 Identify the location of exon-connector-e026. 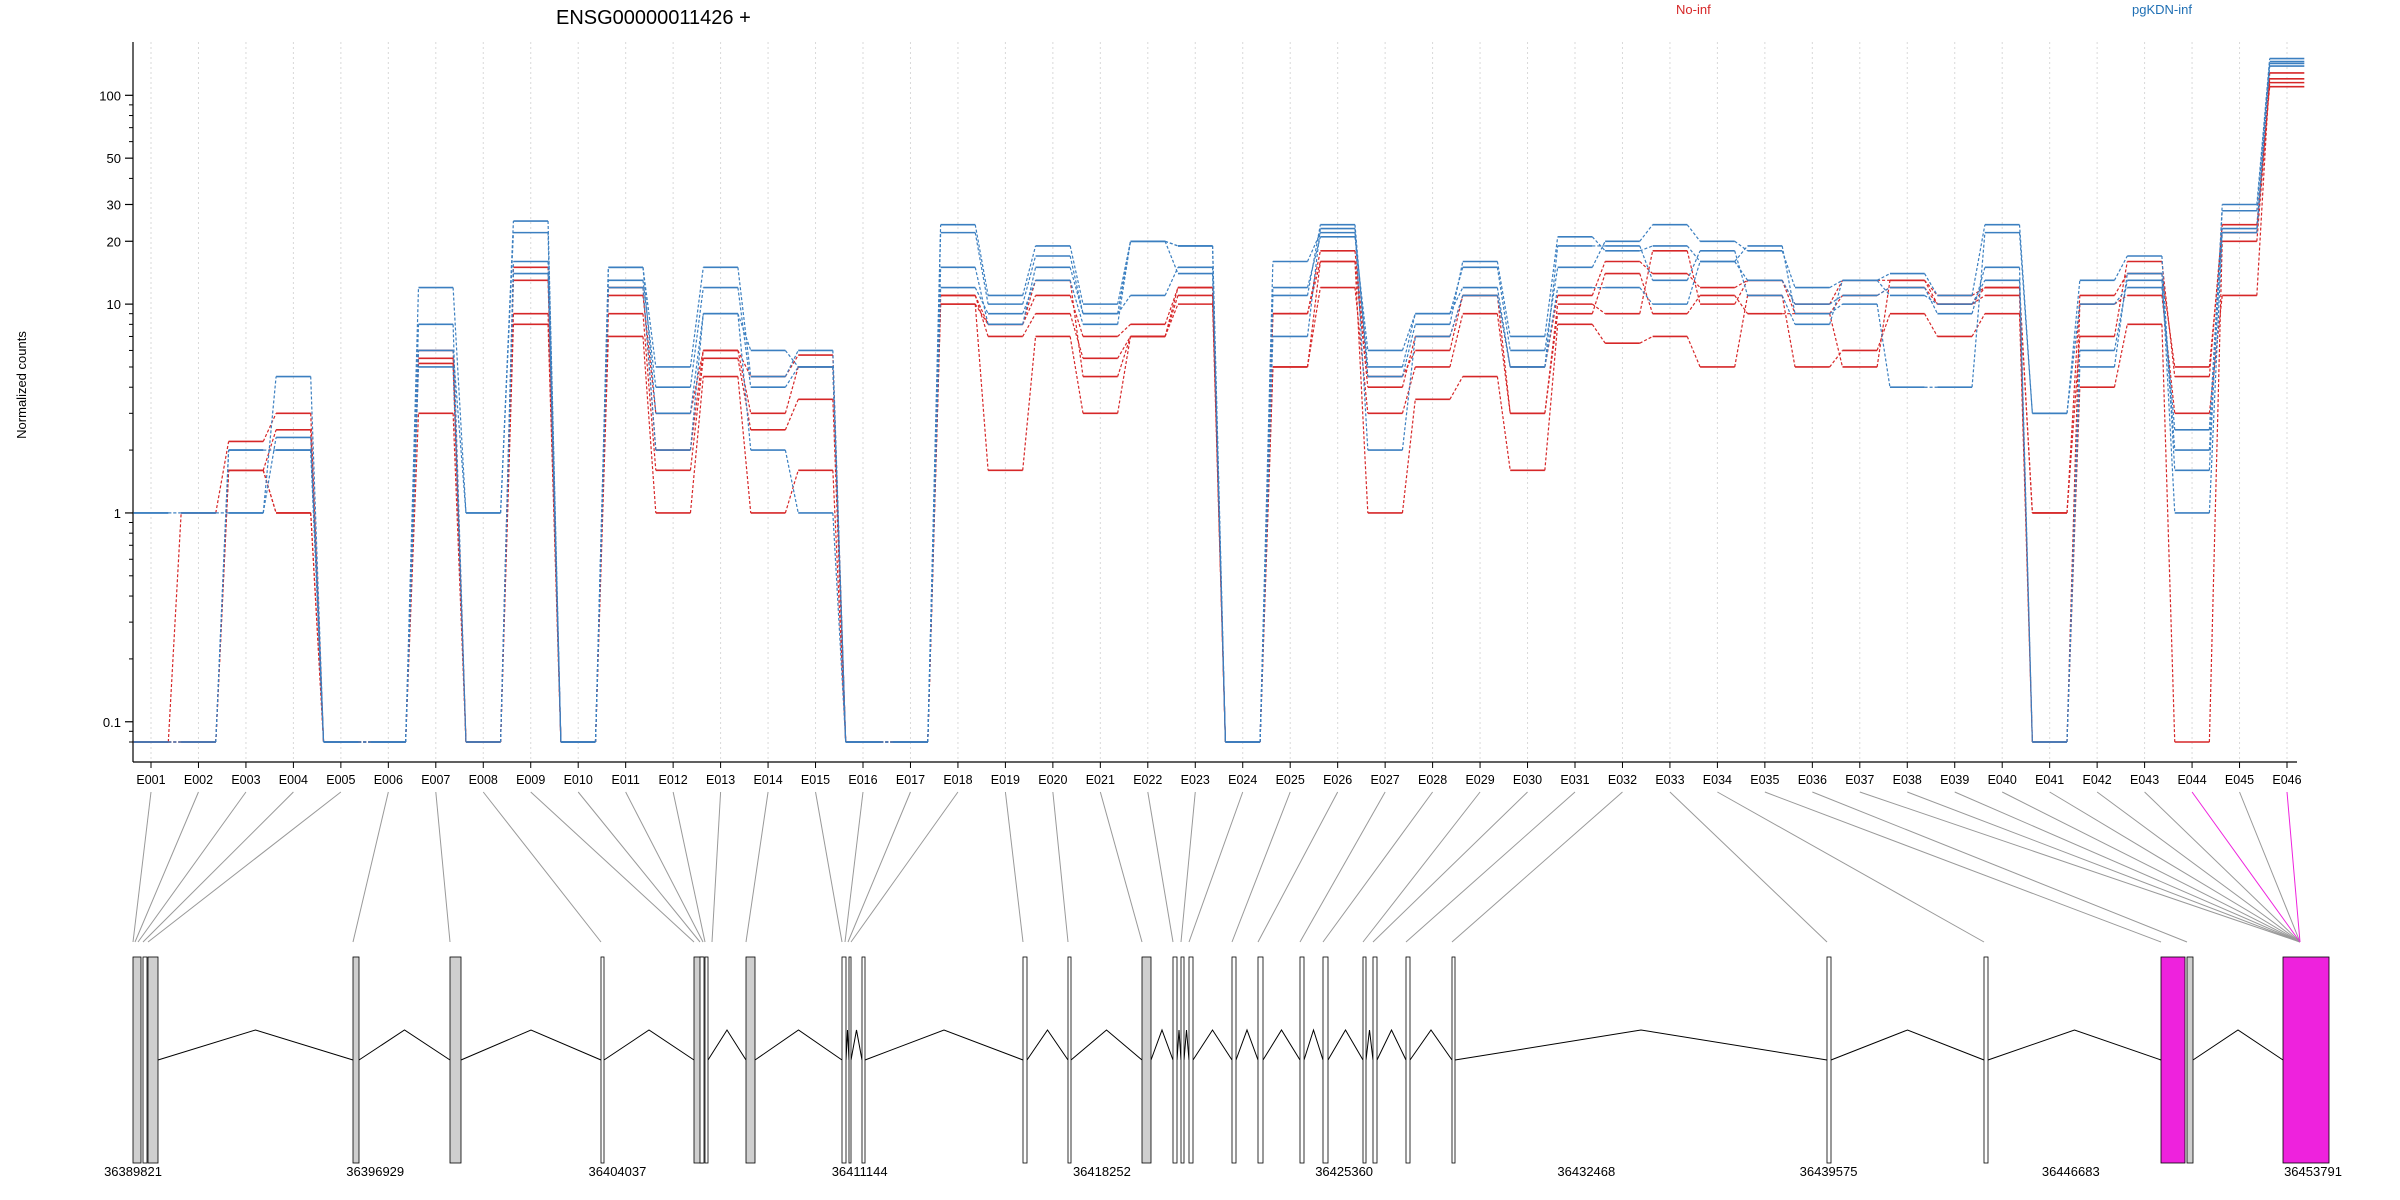
(1298, 867).